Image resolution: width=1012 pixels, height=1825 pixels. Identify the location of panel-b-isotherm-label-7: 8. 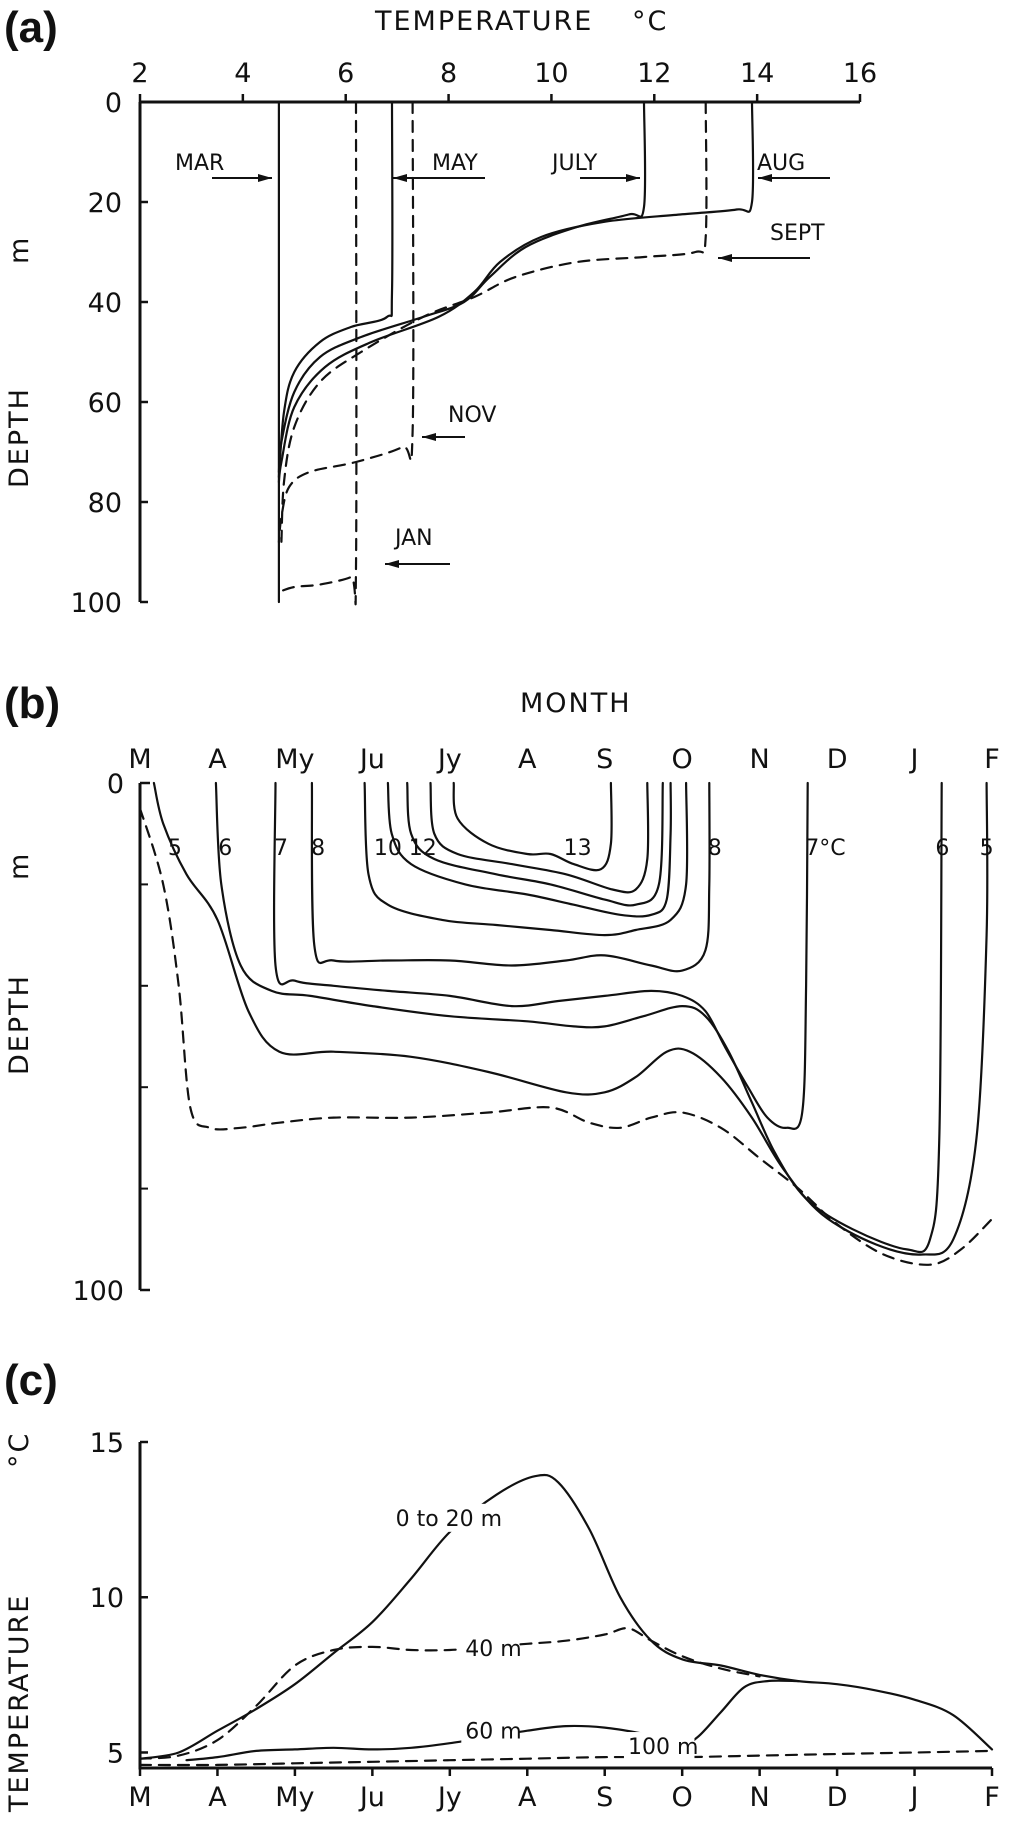
(715, 848).